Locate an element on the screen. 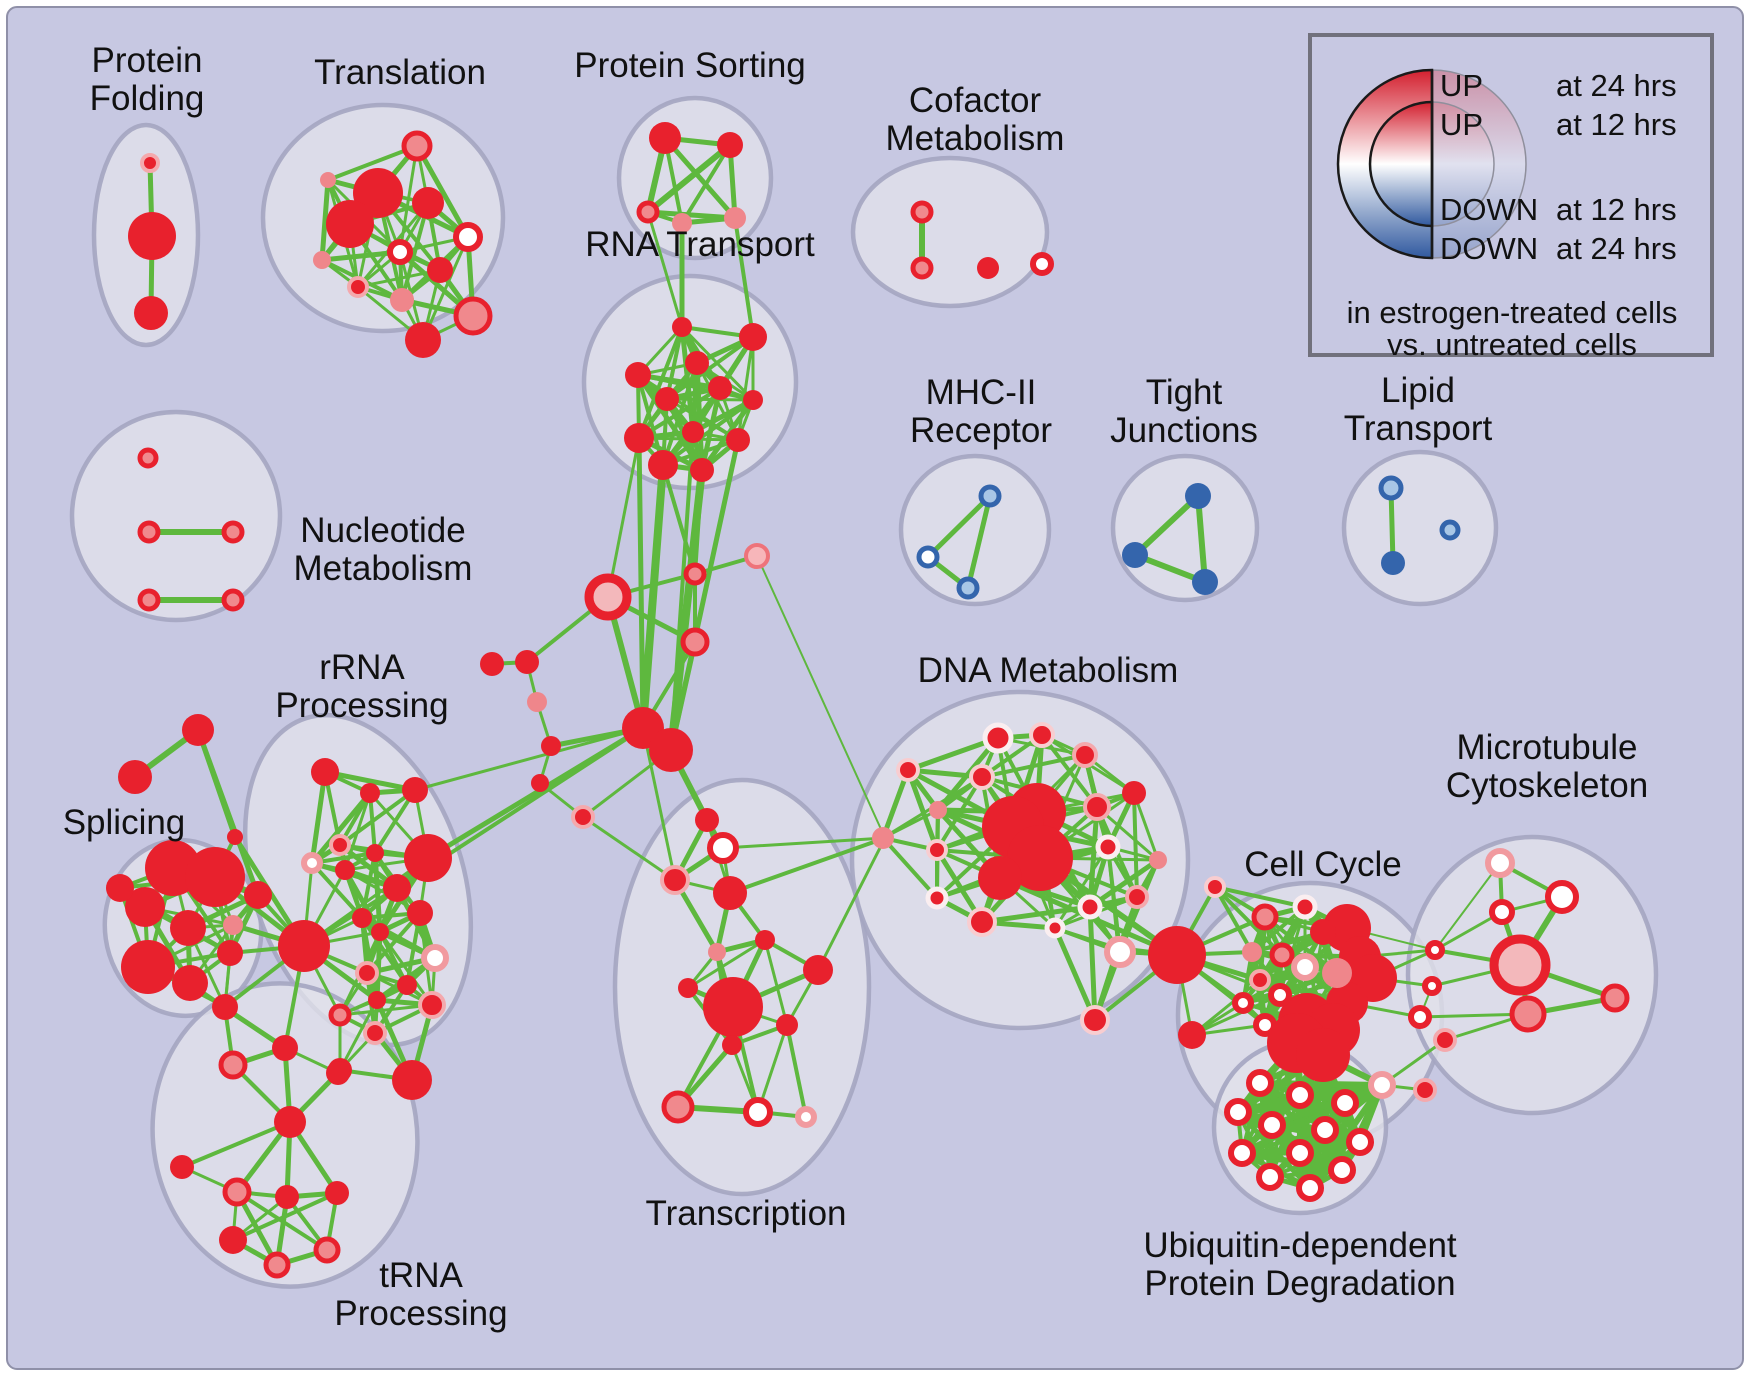  cluster-lipid-transport-region is located at coordinates (1420, 528).